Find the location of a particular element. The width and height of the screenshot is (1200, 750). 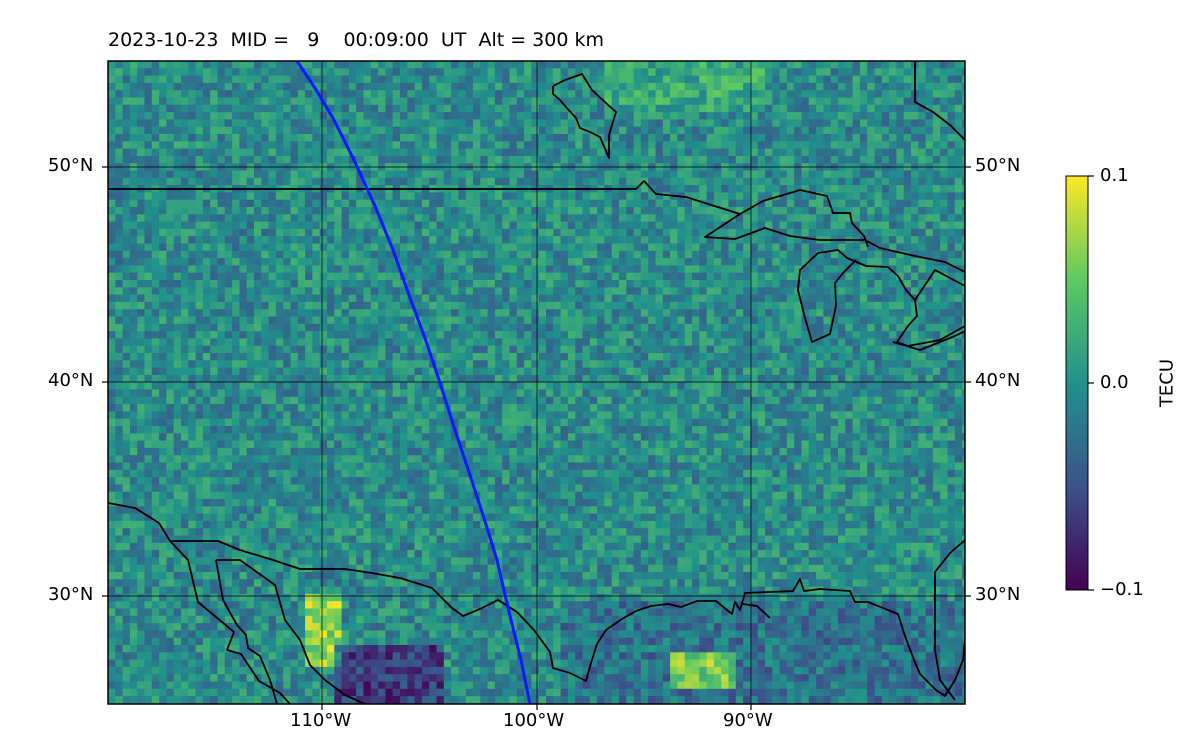

lat-label-40n-right: 40°N is located at coordinates (998, 380).